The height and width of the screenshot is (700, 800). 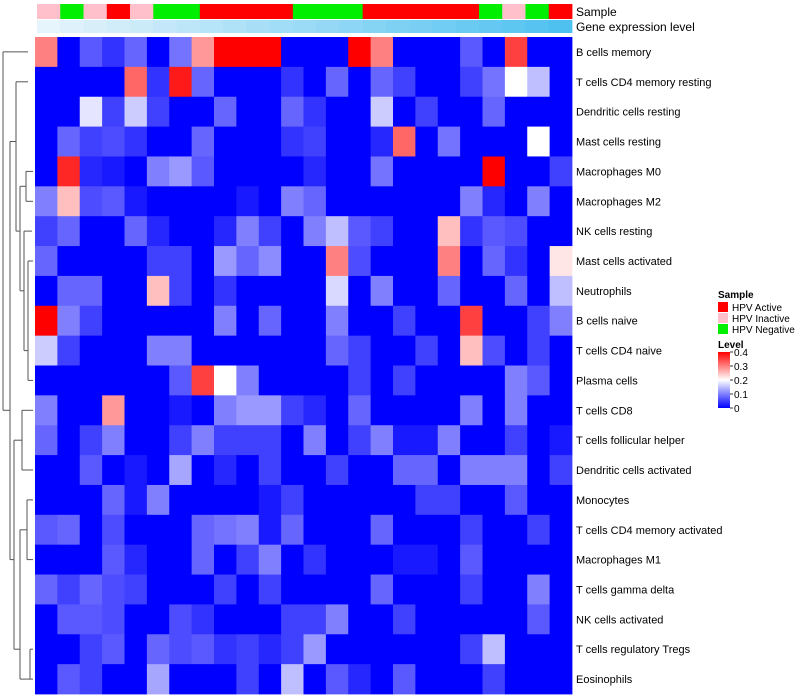 What do you see at coordinates (737, 409) in the screenshot?
I see `legend-level-label: 0` at bounding box center [737, 409].